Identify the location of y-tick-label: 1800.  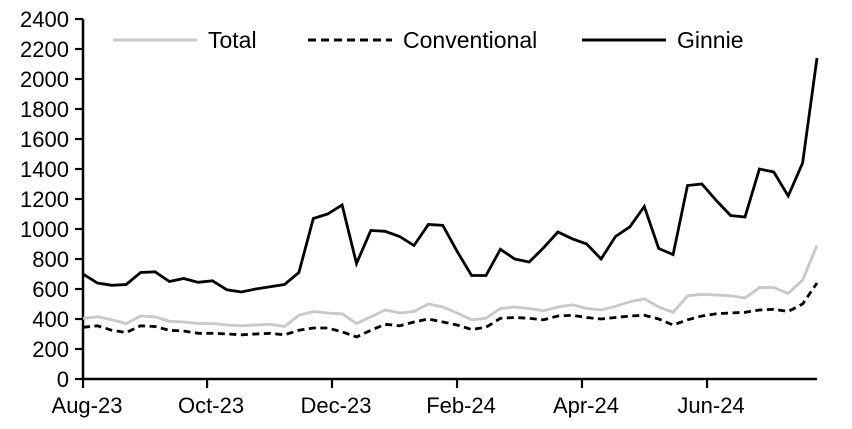
(44, 109).